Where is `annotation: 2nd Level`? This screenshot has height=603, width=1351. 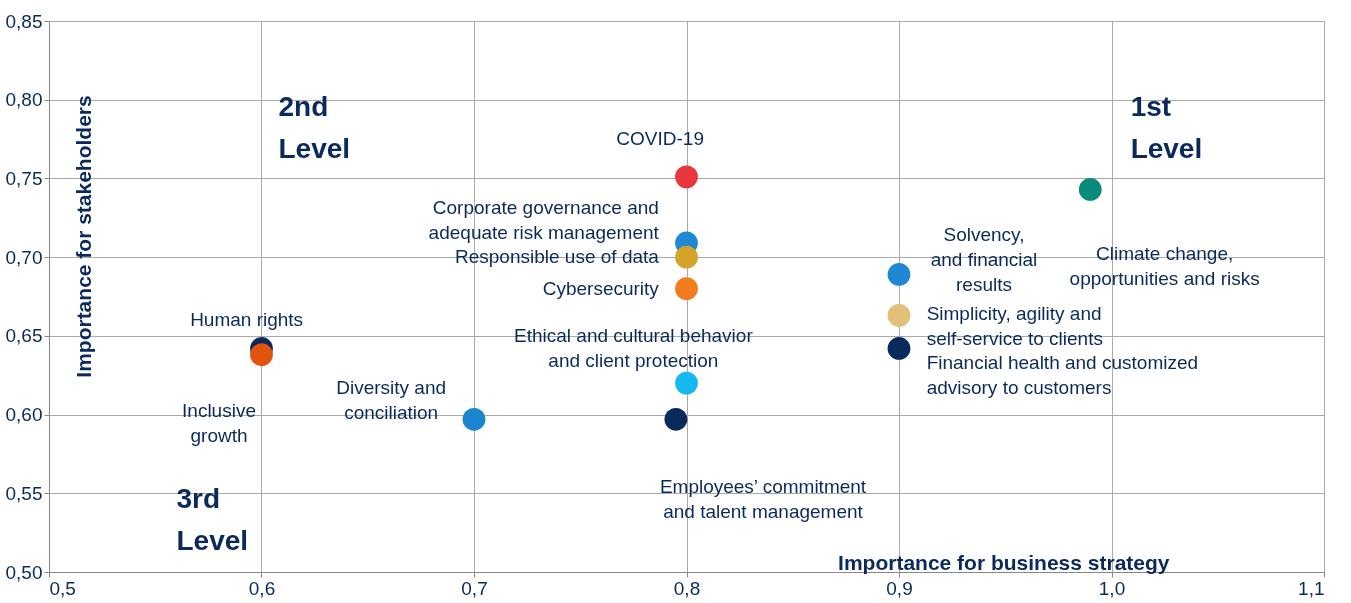 annotation: 2nd Level is located at coordinates (314, 127).